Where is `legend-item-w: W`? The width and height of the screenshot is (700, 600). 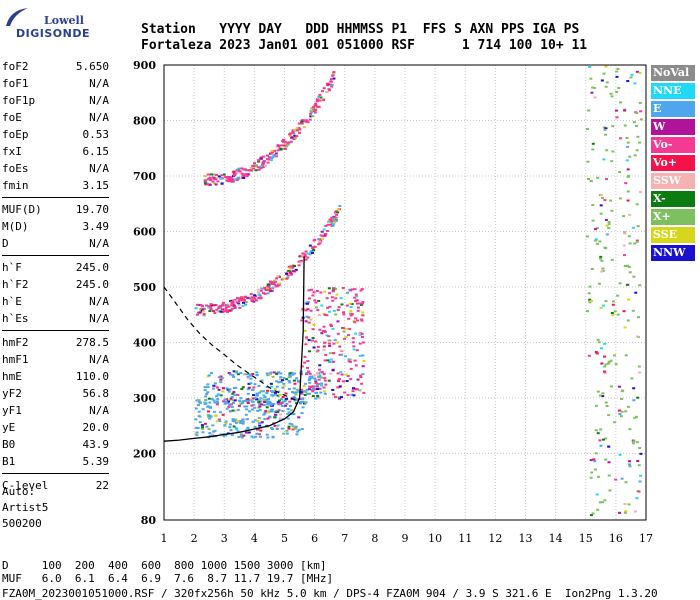
legend-item-w: W is located at coordinates (673, 127).